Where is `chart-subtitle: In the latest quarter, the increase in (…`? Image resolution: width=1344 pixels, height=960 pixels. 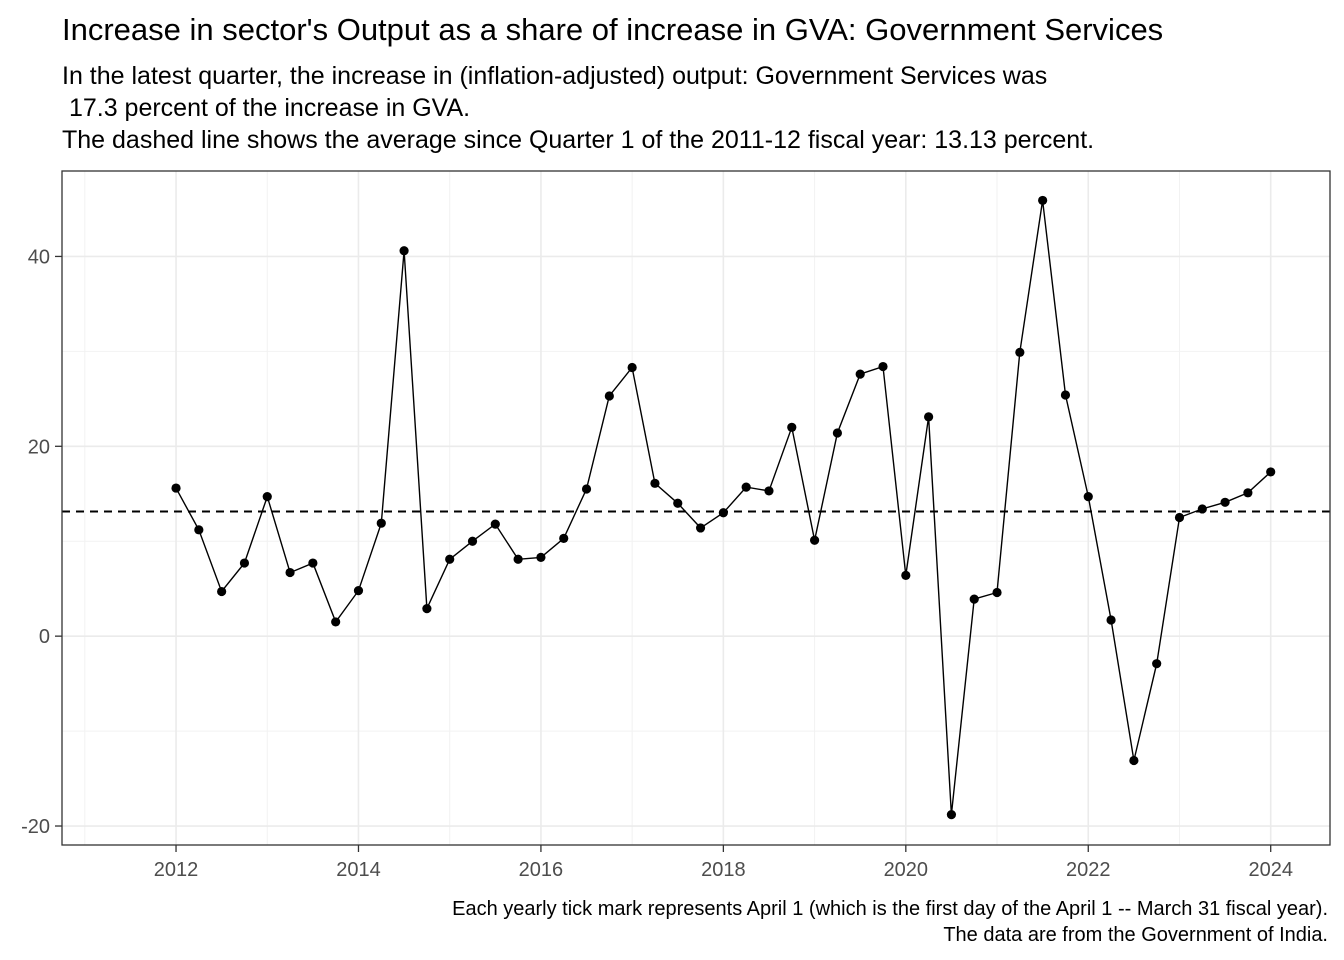 chart-subtitle: In the latest quarter, the increase in (… is located at coordinates (578, 108).